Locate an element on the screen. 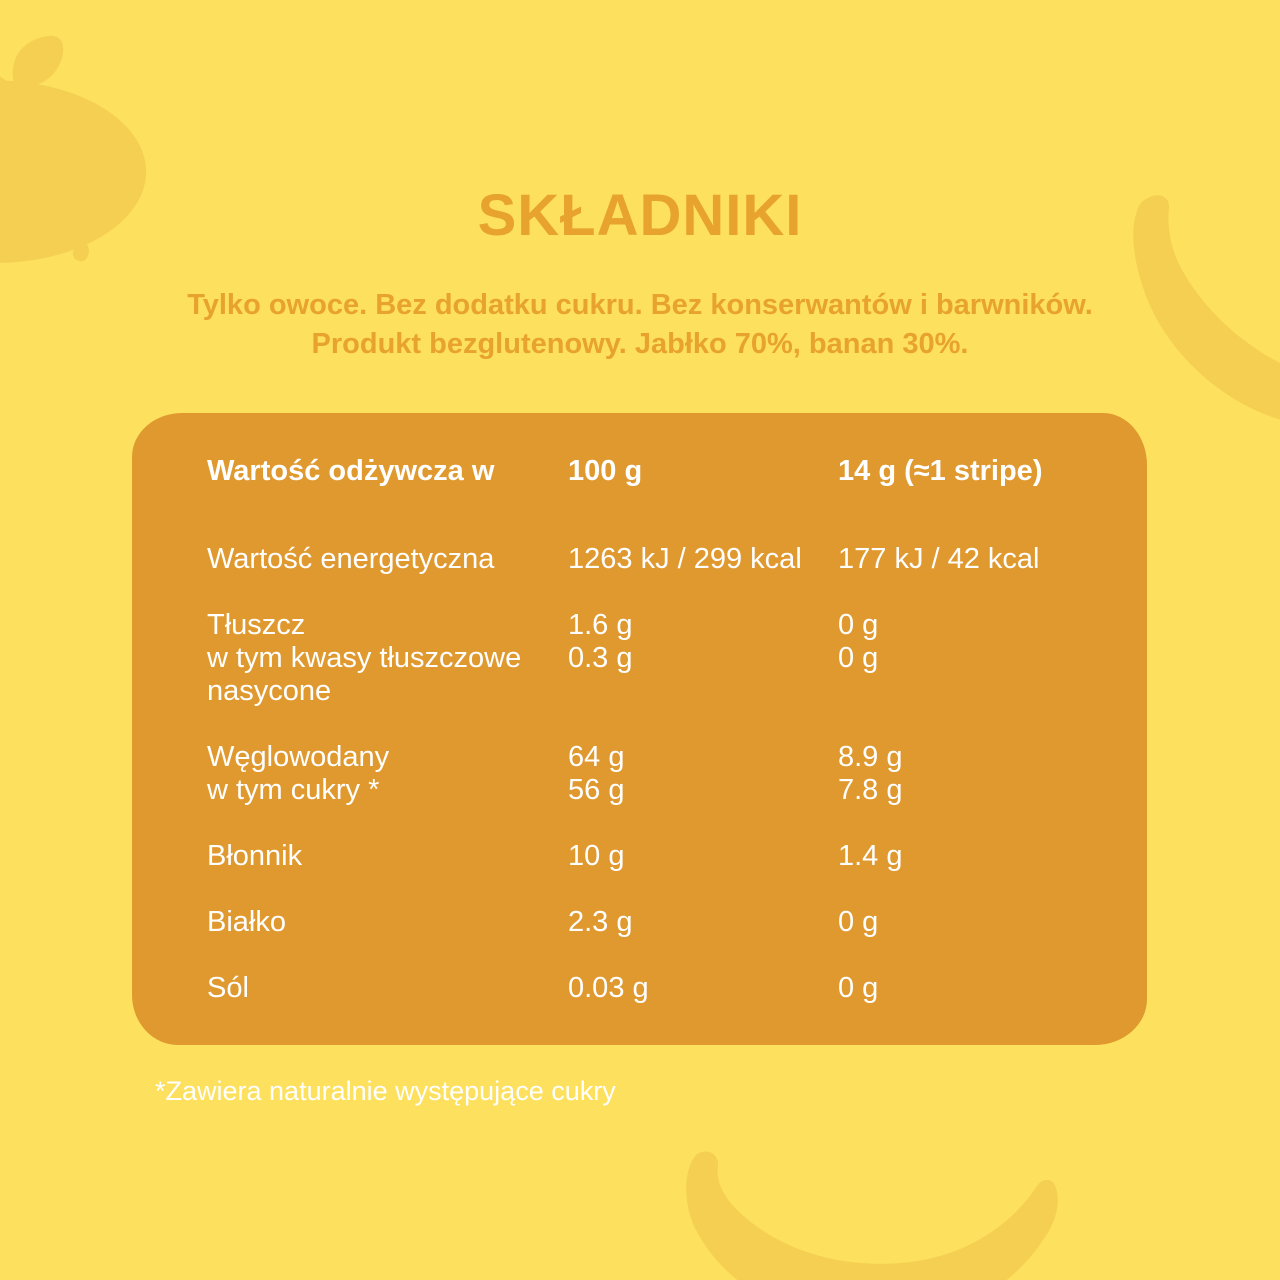 Image resolution: width=1280 pixels, height=1280 pixels. row-value-100g: 0.03 g is located at coordinates (608, 988).